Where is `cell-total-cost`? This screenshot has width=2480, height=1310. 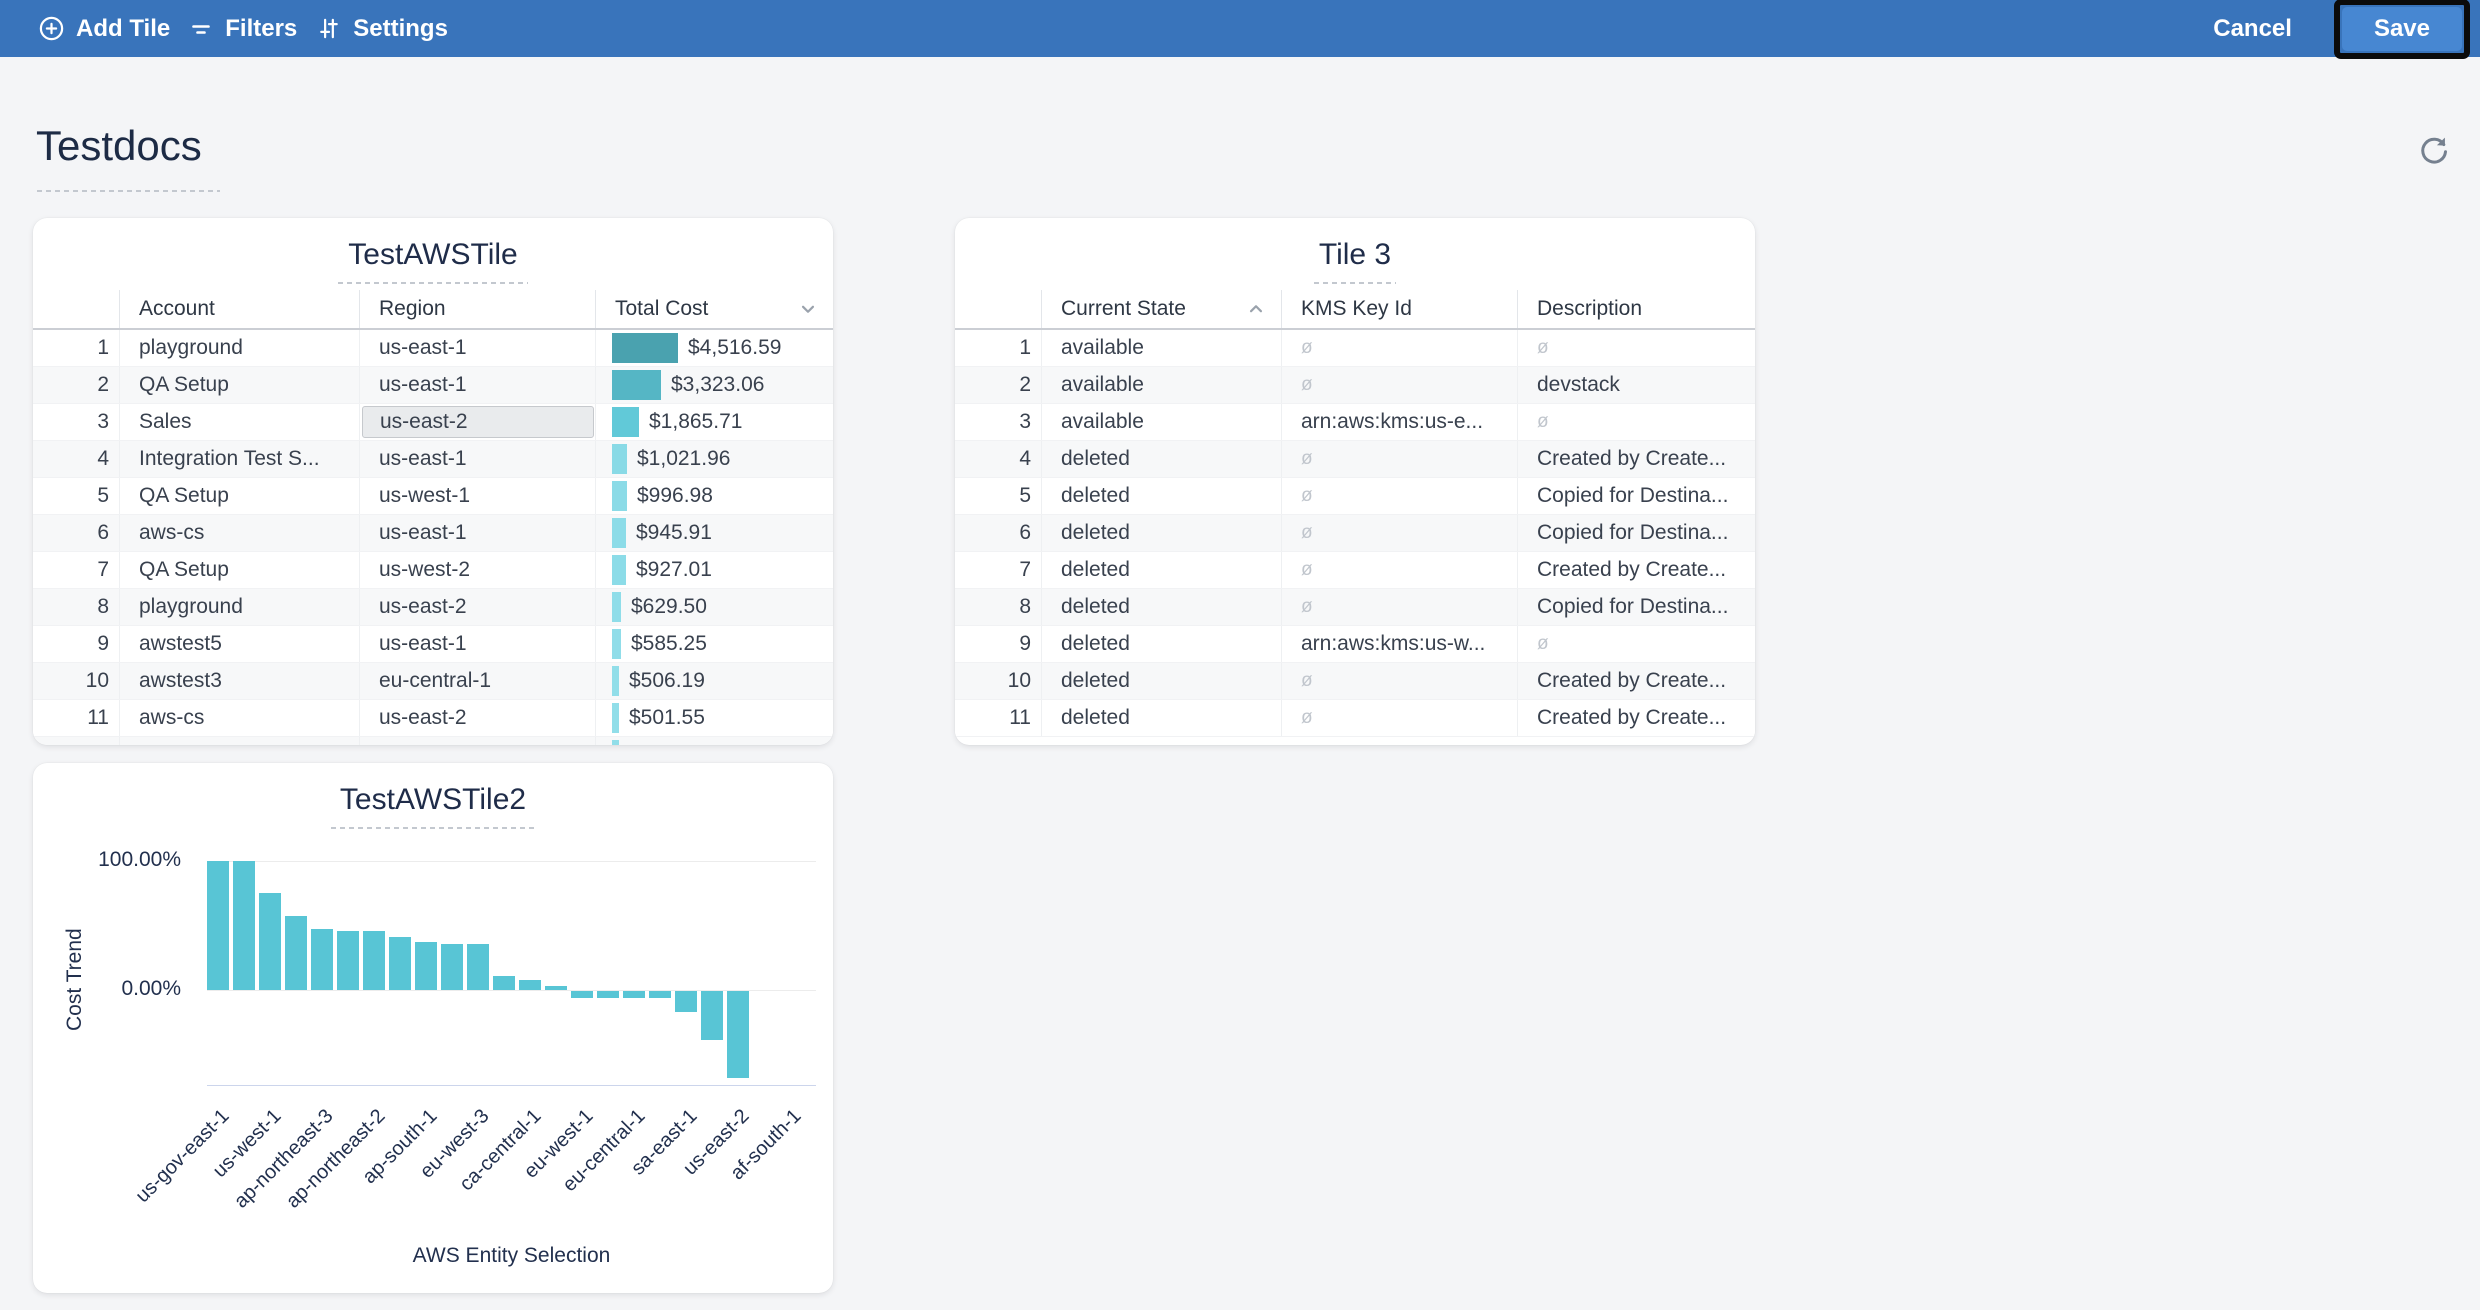
cell-total-cost is located at coordinates (714, 741).